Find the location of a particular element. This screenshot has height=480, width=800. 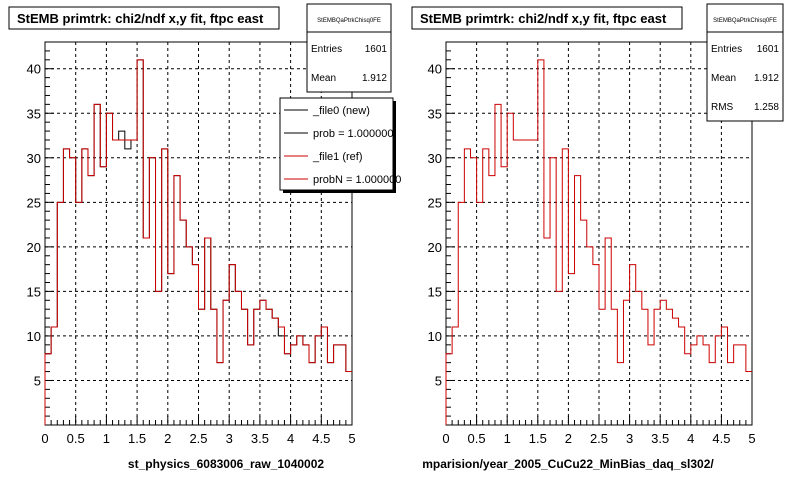

legend-label: prob = 1.000000 is located at coordinates (353, 134).